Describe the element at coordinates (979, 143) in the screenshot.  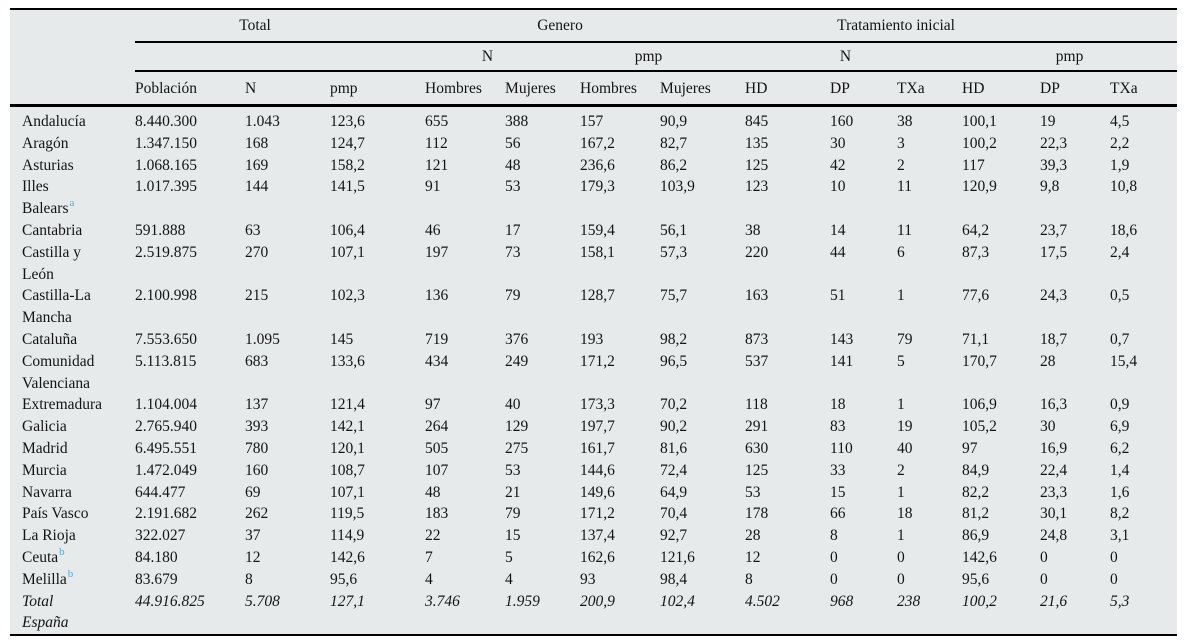
I see `value-cell: 100,2` at that location.